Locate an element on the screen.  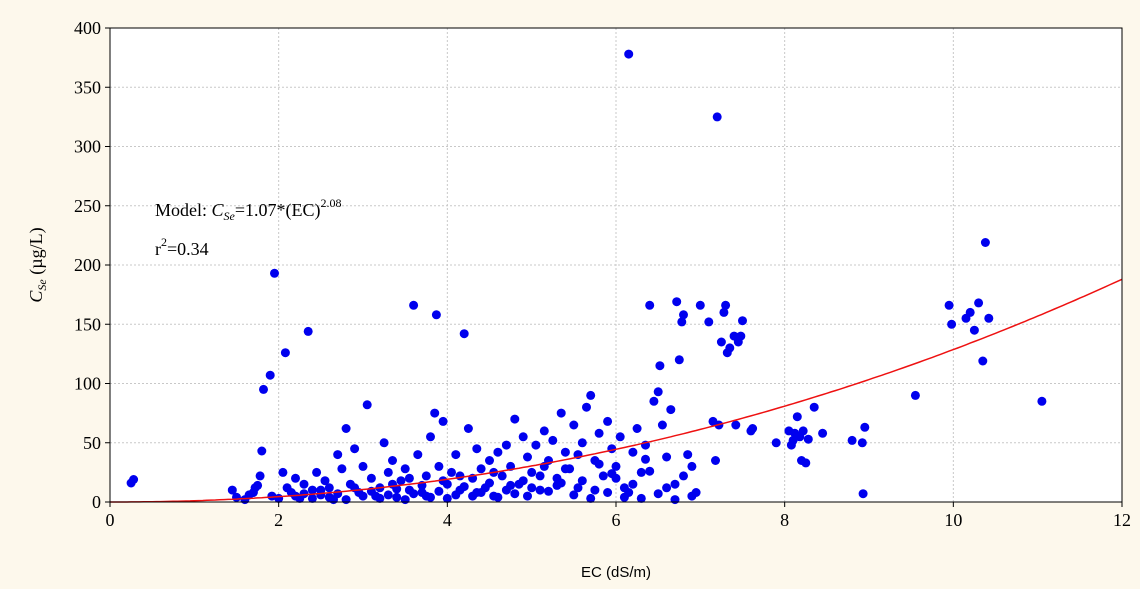
model-exponent: 2.08 is located at coordinates (330, 203).